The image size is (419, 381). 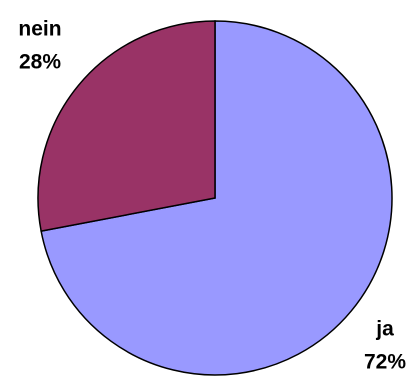 I want to click on slice-value-label: 72%, so click(x=385, y=362).